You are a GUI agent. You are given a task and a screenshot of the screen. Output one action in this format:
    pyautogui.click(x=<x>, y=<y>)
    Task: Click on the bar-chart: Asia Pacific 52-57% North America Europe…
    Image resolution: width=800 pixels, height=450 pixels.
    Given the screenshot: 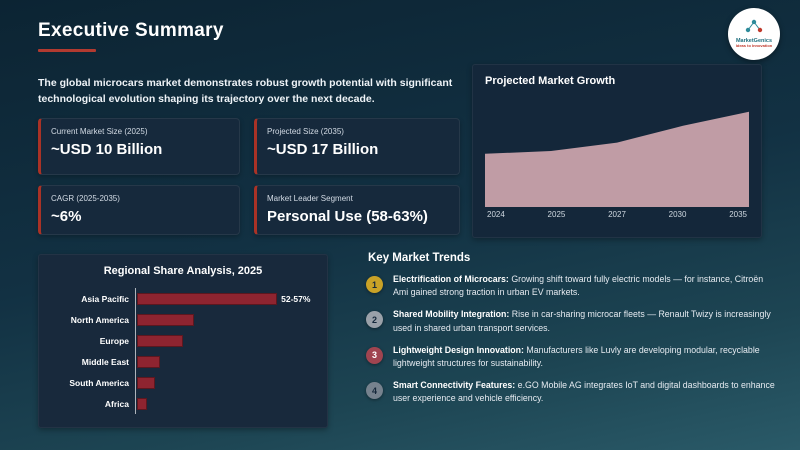 What is the action you would take?
    pyautogui.click(x=183, y=351)
    